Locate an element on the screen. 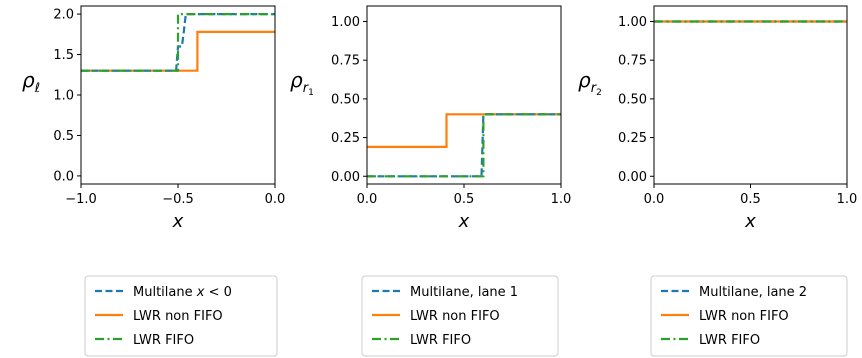  legend-label: Multilane x < 0 is located at coordinates (182, 292).